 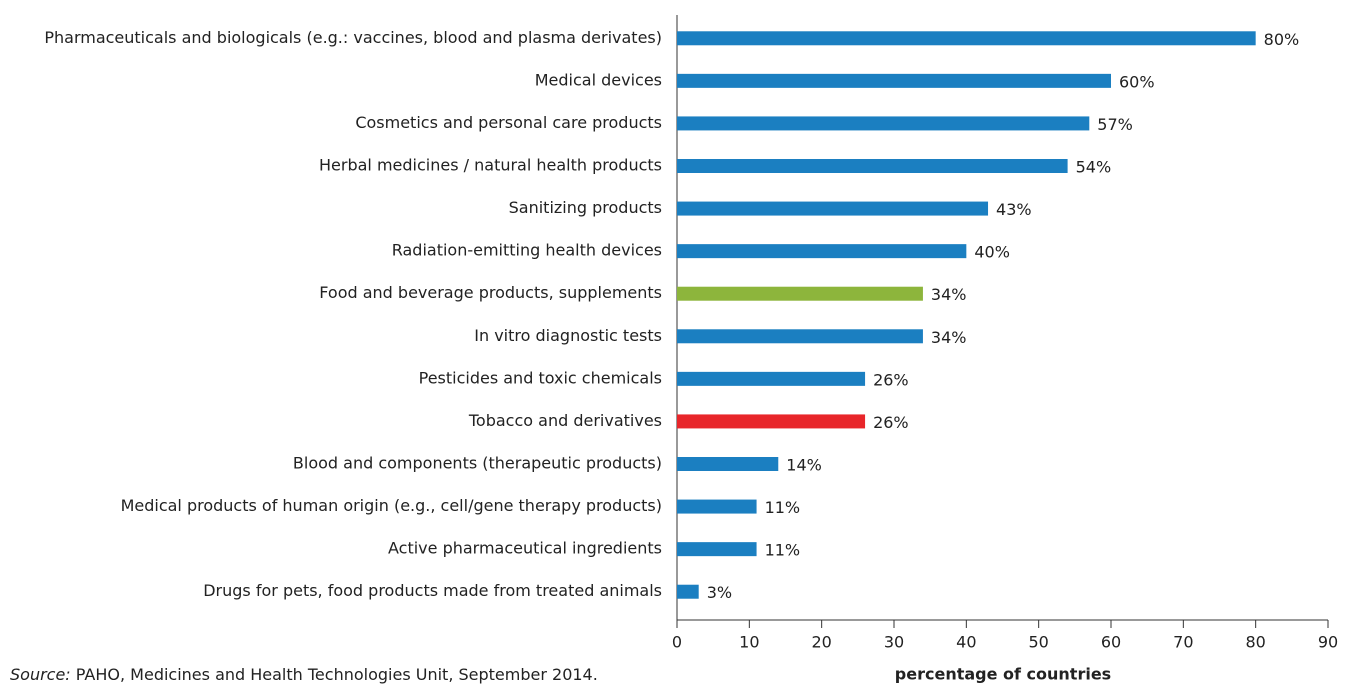 I want to click on category-label: Medical devices, so click(x=598, y=79).